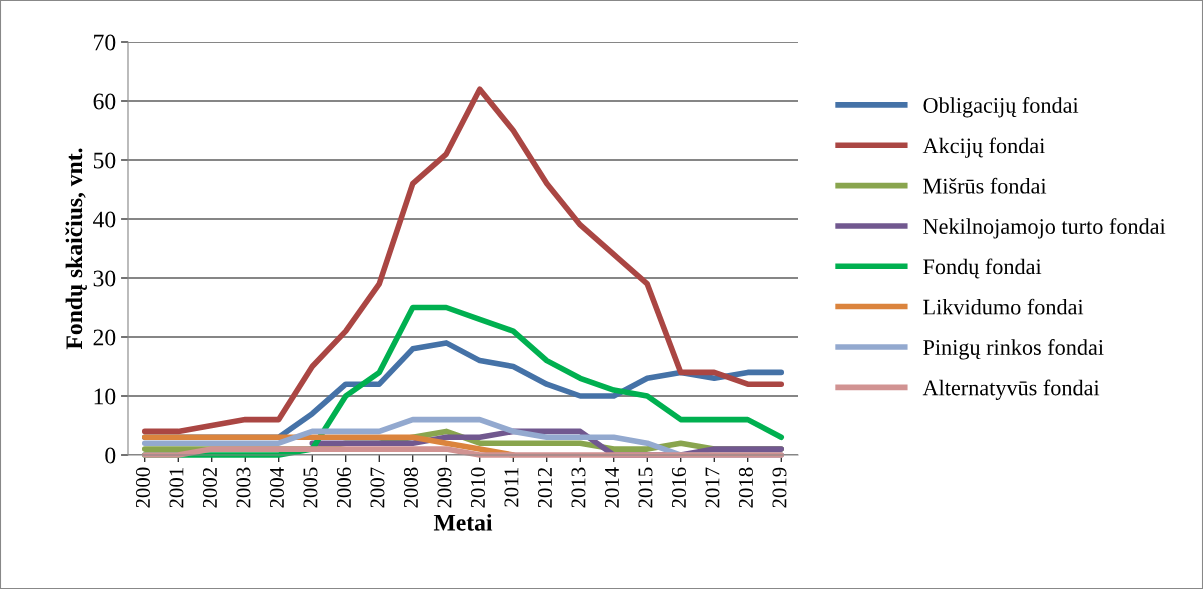 This screenshot has width=1203, height=589. What do you see at coordinates (104, 278) in the screenshot?
I see `y-tick-label: 30` at bounding box center [104, 278].